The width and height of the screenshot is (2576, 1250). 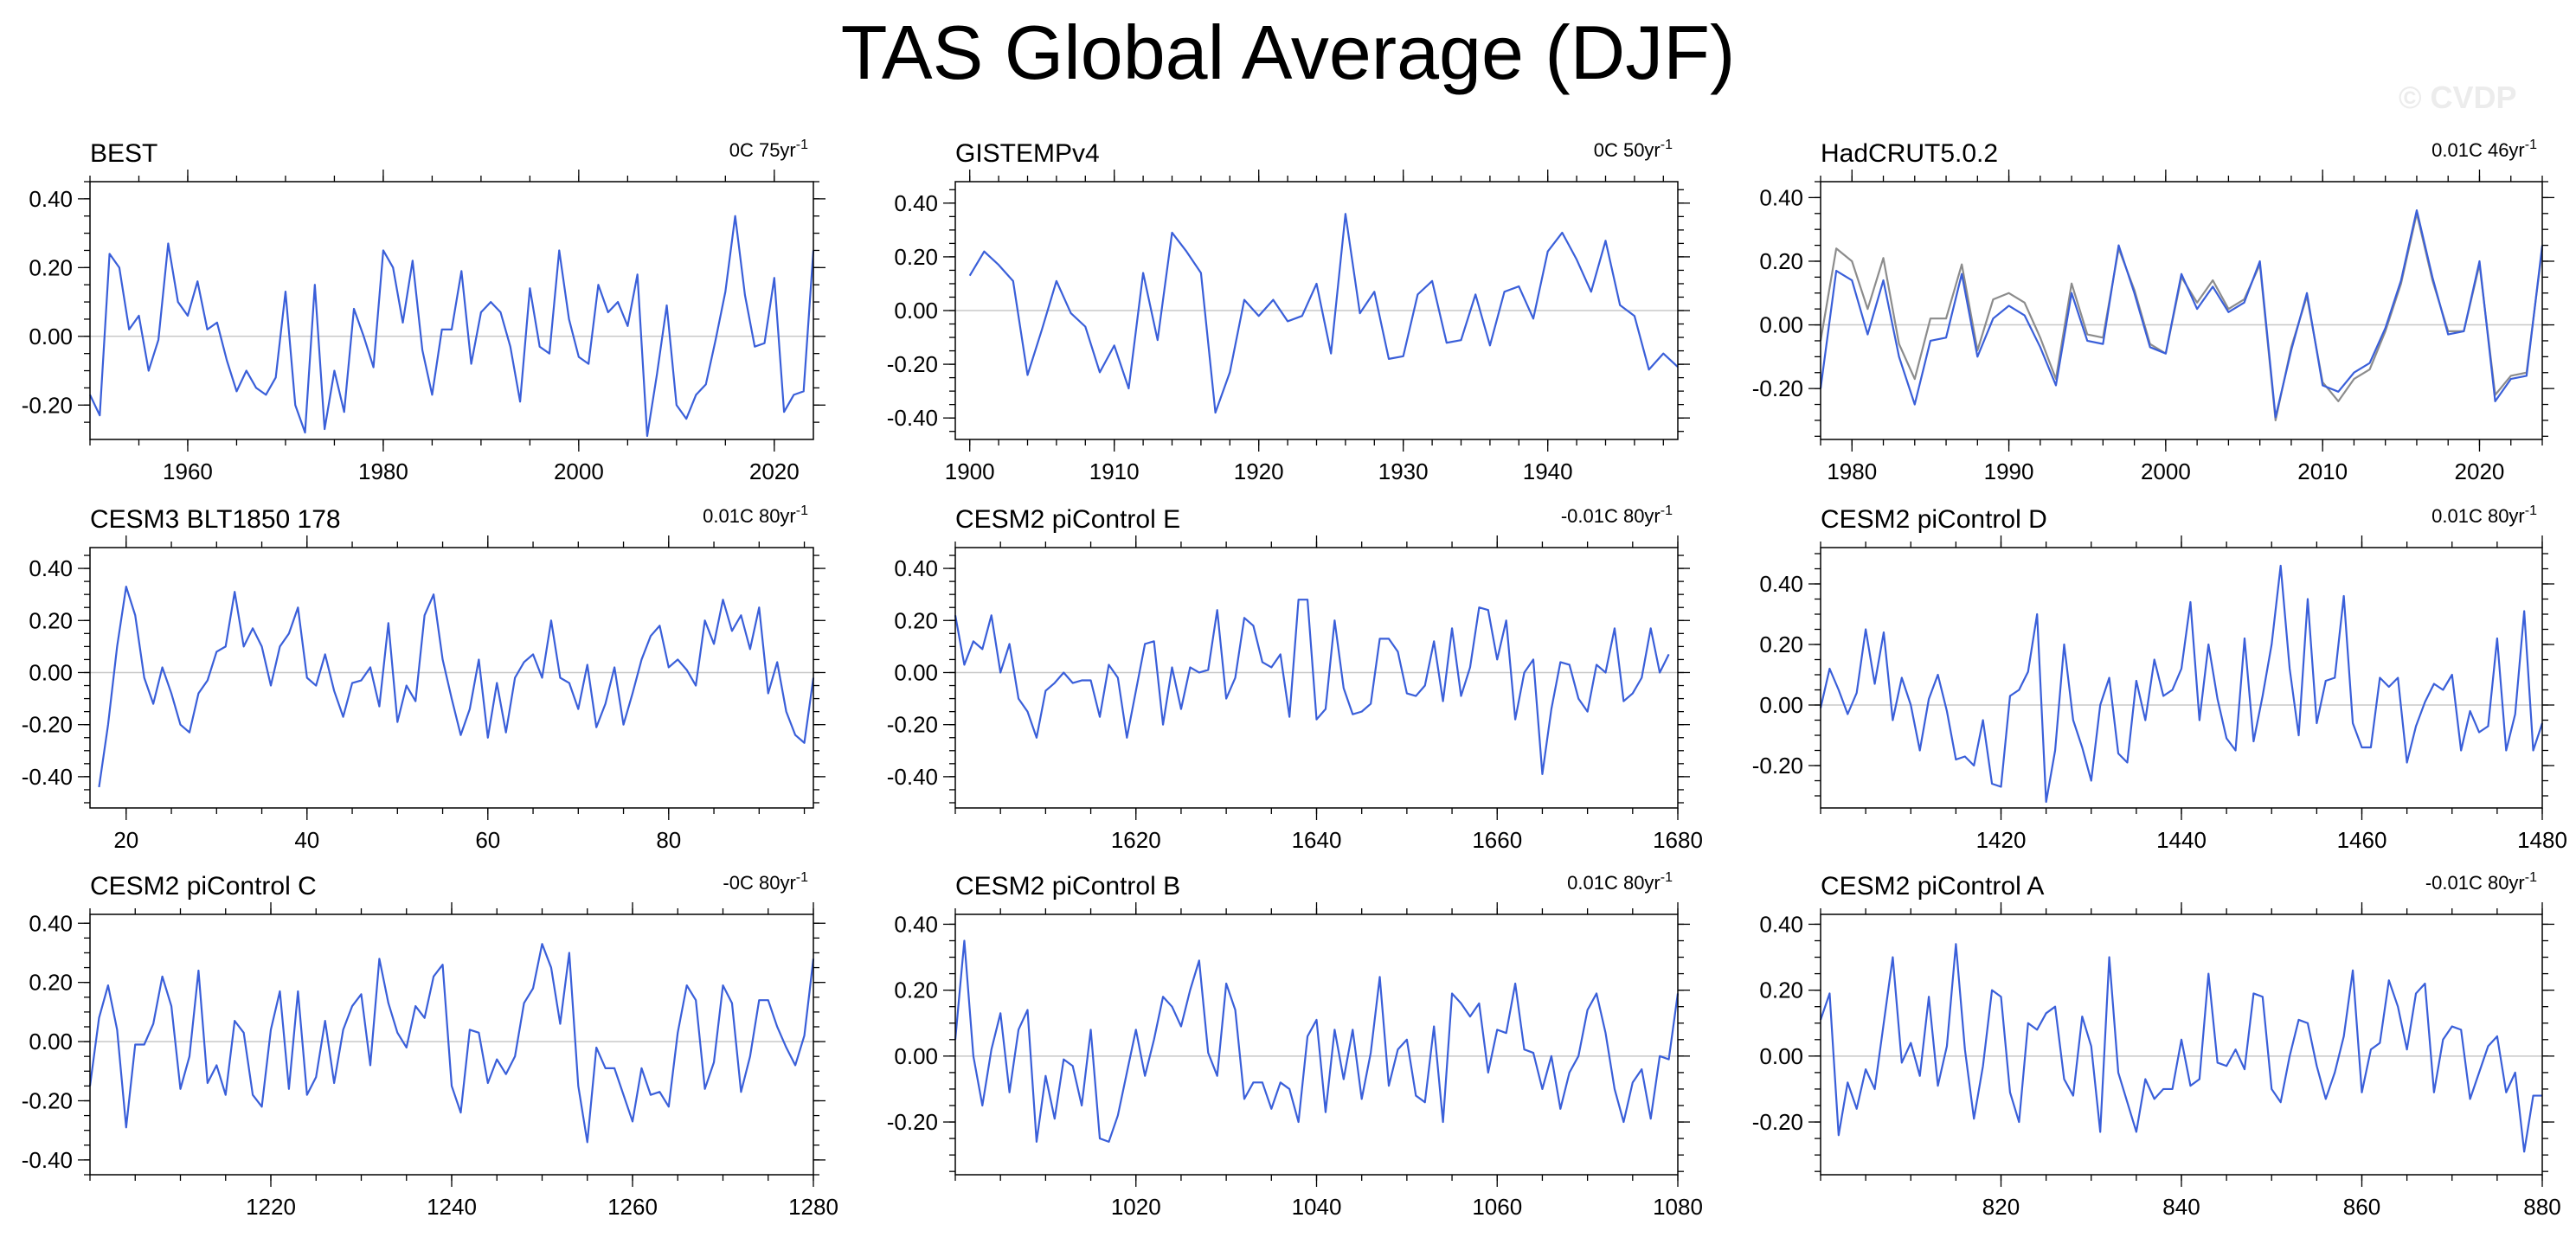 I want to click on x-tick-label: 1220, so click(x=271, y=1207).